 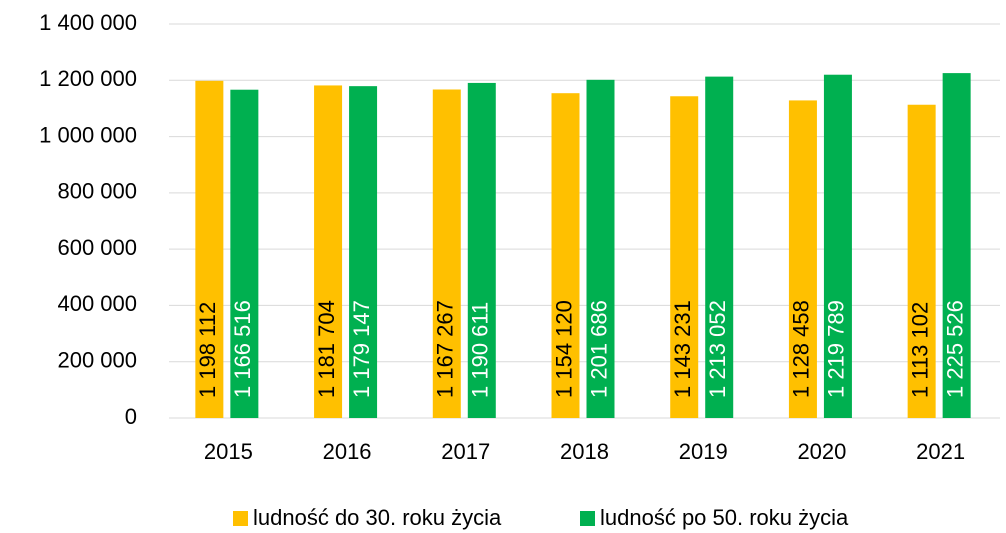 I want to click on data-label: 1 179 147, so click(x=361, y=349).